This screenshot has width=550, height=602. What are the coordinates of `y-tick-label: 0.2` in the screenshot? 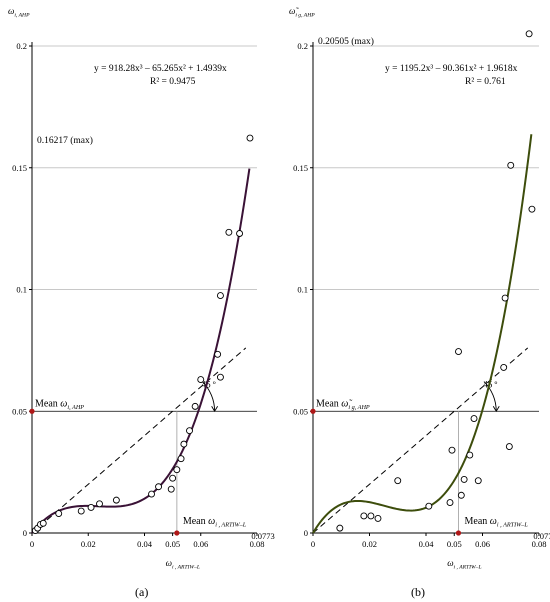 It's located at (21, 46).